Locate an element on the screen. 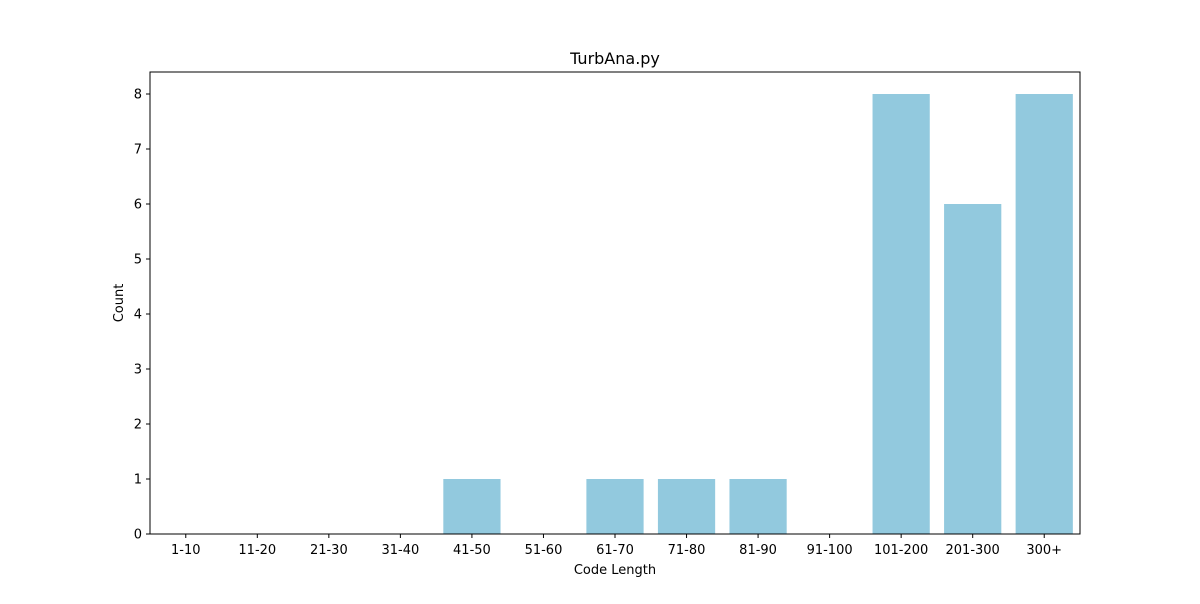 The image size is (1200, 604). y-axis-label: Count is located at coordinates (119, 303).